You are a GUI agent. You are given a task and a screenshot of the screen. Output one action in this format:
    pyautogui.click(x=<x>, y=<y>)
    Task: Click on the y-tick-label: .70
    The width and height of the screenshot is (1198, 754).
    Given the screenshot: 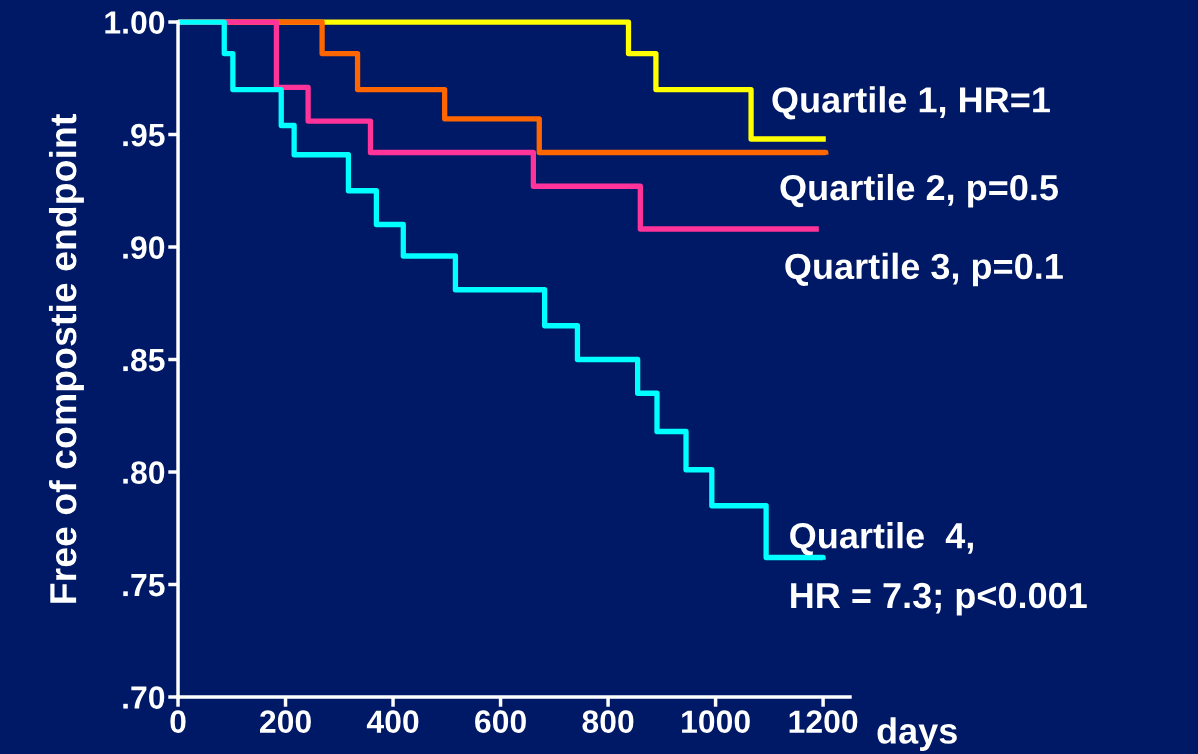 What is the action you would take?
    pyautogui.click(x=144, y=697)
    